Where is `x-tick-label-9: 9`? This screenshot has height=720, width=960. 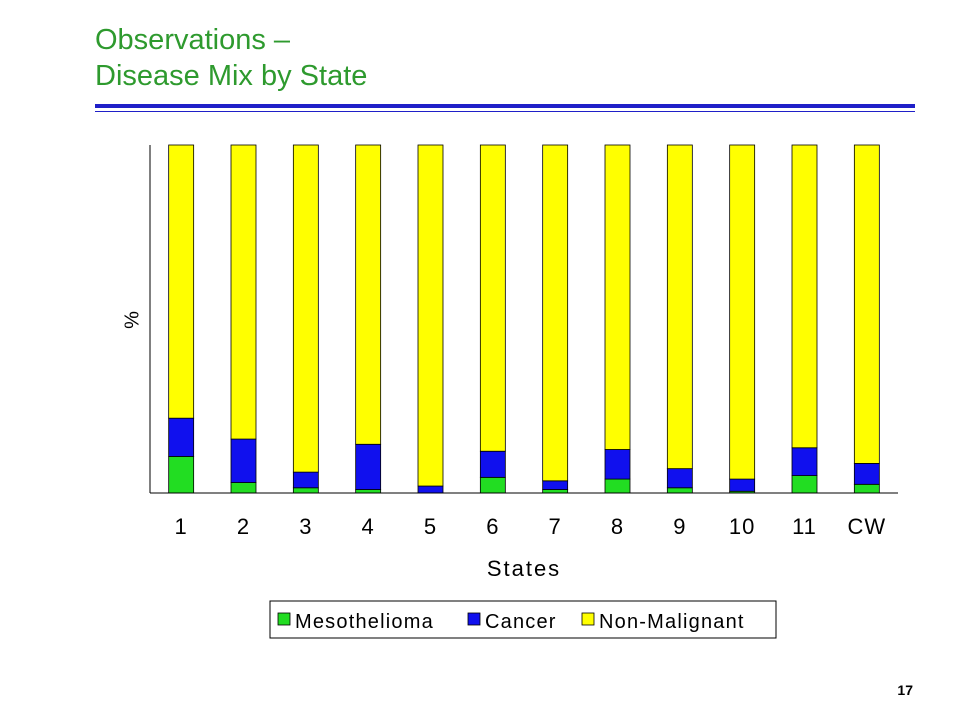
x-tick-label-9: 9 is located at coordinates (679, 526).